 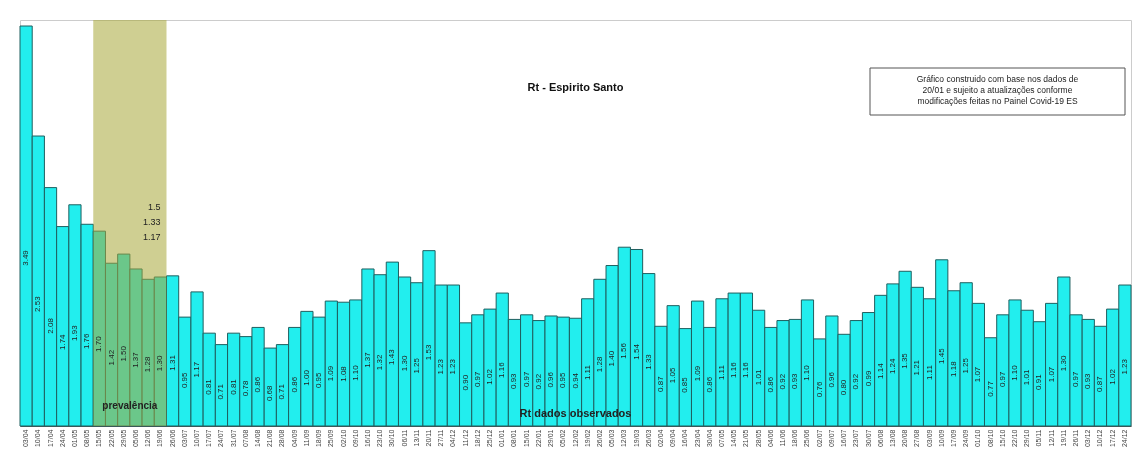 What do you see at coordinates (245, 388) in the screenshot?
I see `data-label: 0.78` at bounding box center [245, 388].